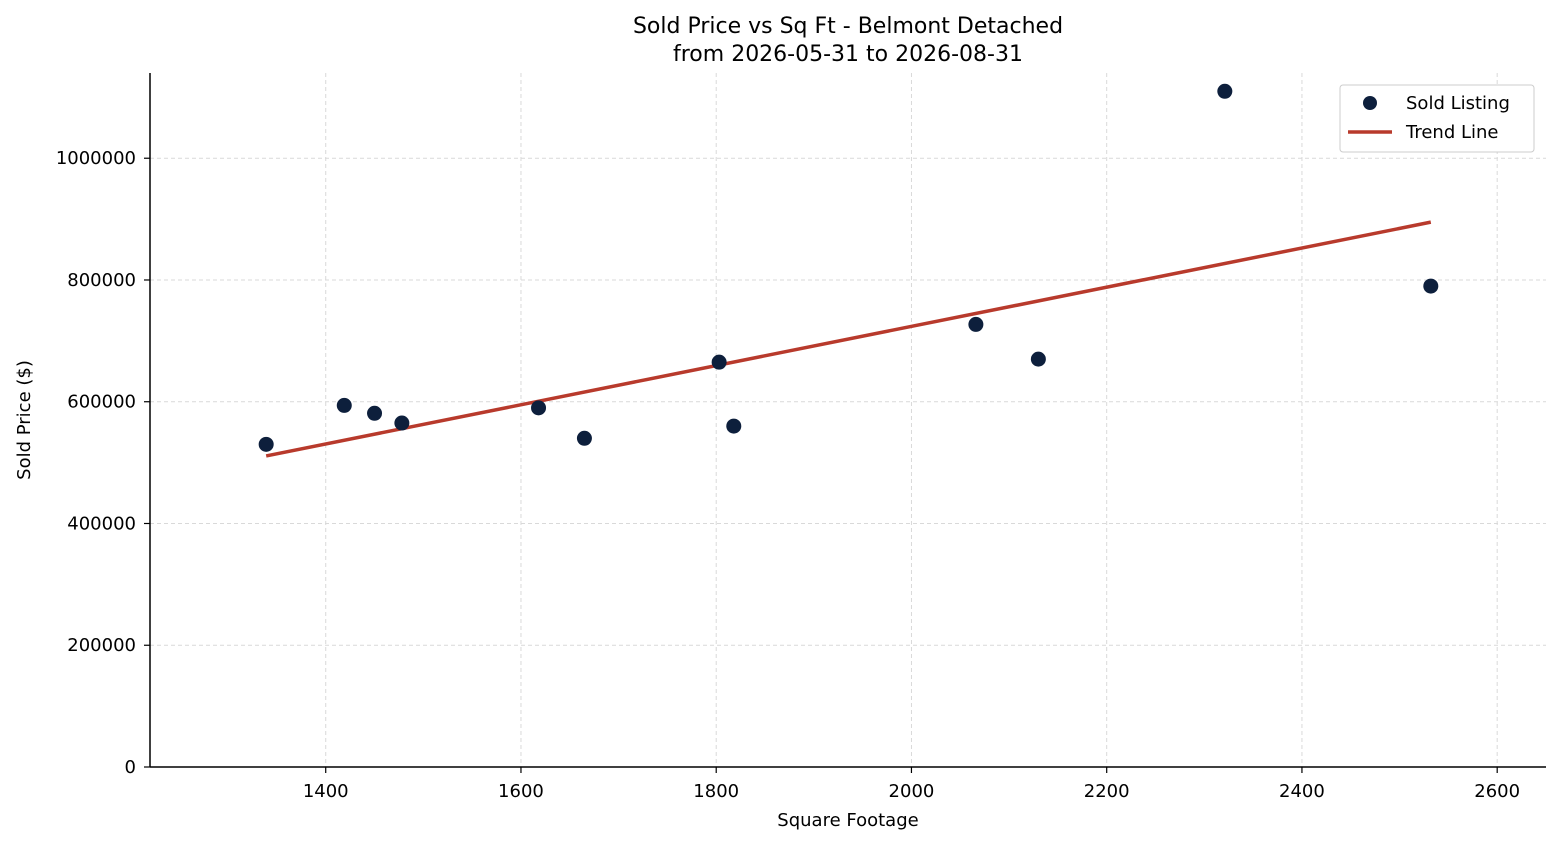 This screenshot has height=845, width=1560. What do you see at coordinates (912, 791) in the screenshot?
I see `x-tick-label: 2000` at bounding box center [912, 791].